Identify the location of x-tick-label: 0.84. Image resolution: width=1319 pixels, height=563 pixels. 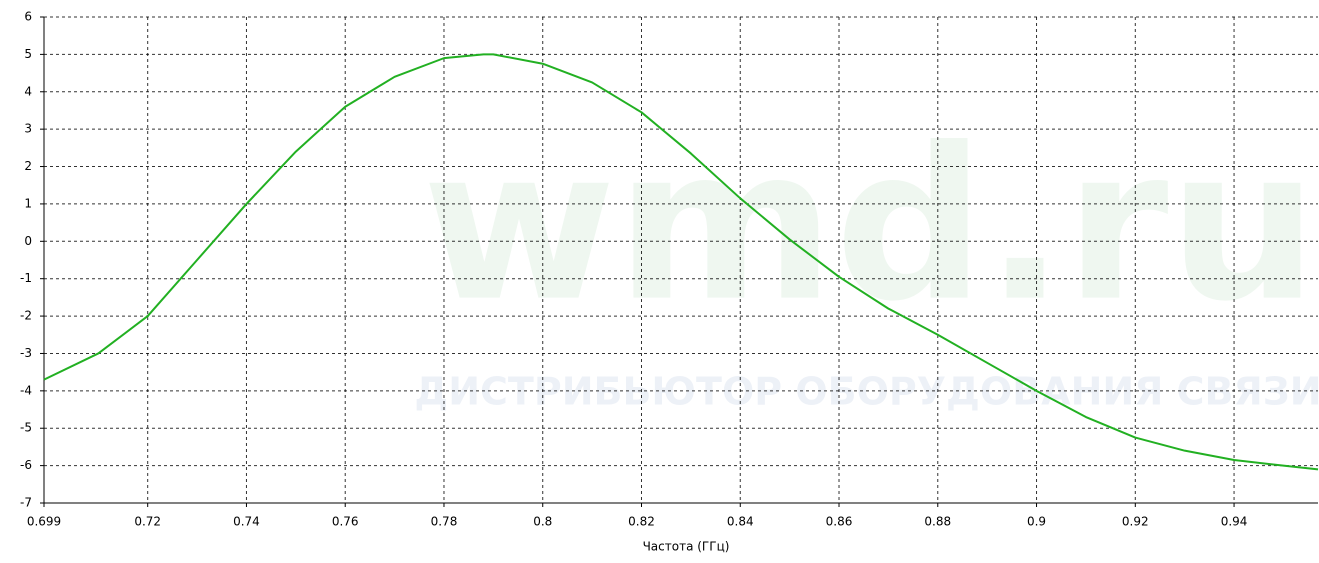
(740, 522).